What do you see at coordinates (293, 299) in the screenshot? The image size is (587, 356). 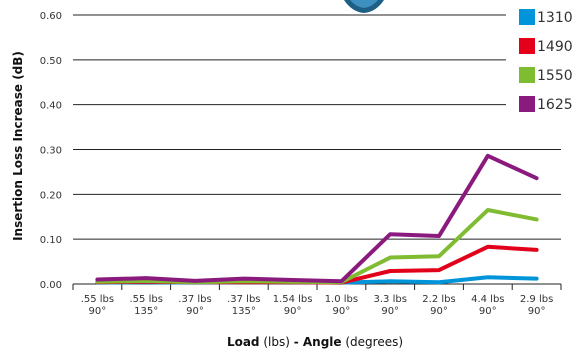 I see `x-tick-label-load: 1.54 lbs` at bounding box center [293, 299].